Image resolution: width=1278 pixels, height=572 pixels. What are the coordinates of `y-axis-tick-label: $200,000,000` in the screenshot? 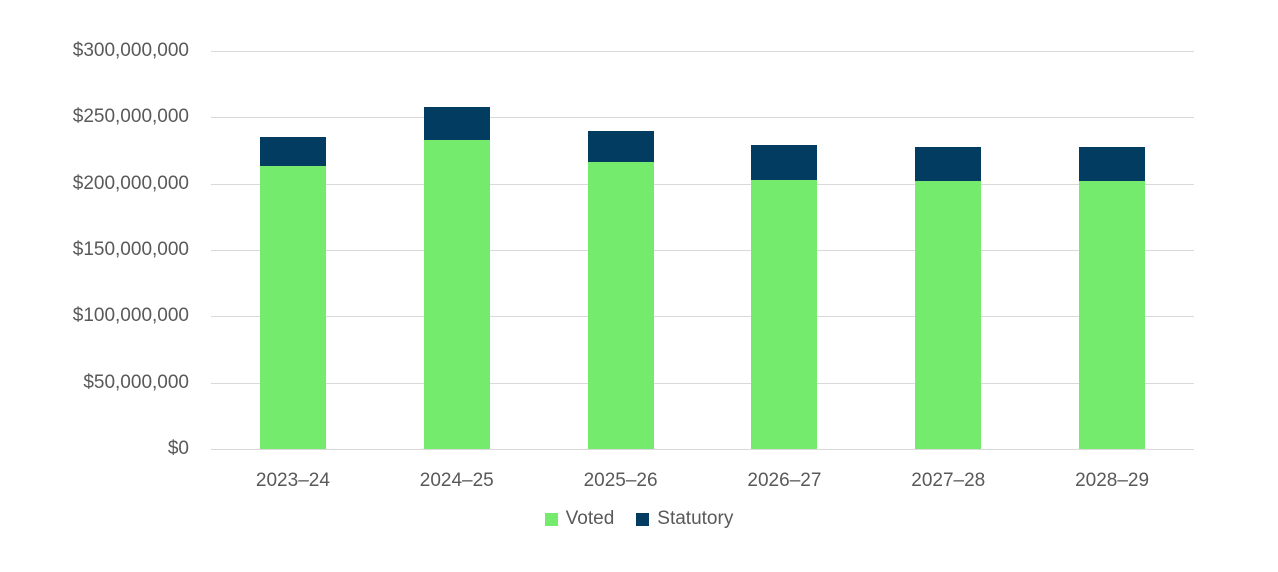 It's located at (130, 183).